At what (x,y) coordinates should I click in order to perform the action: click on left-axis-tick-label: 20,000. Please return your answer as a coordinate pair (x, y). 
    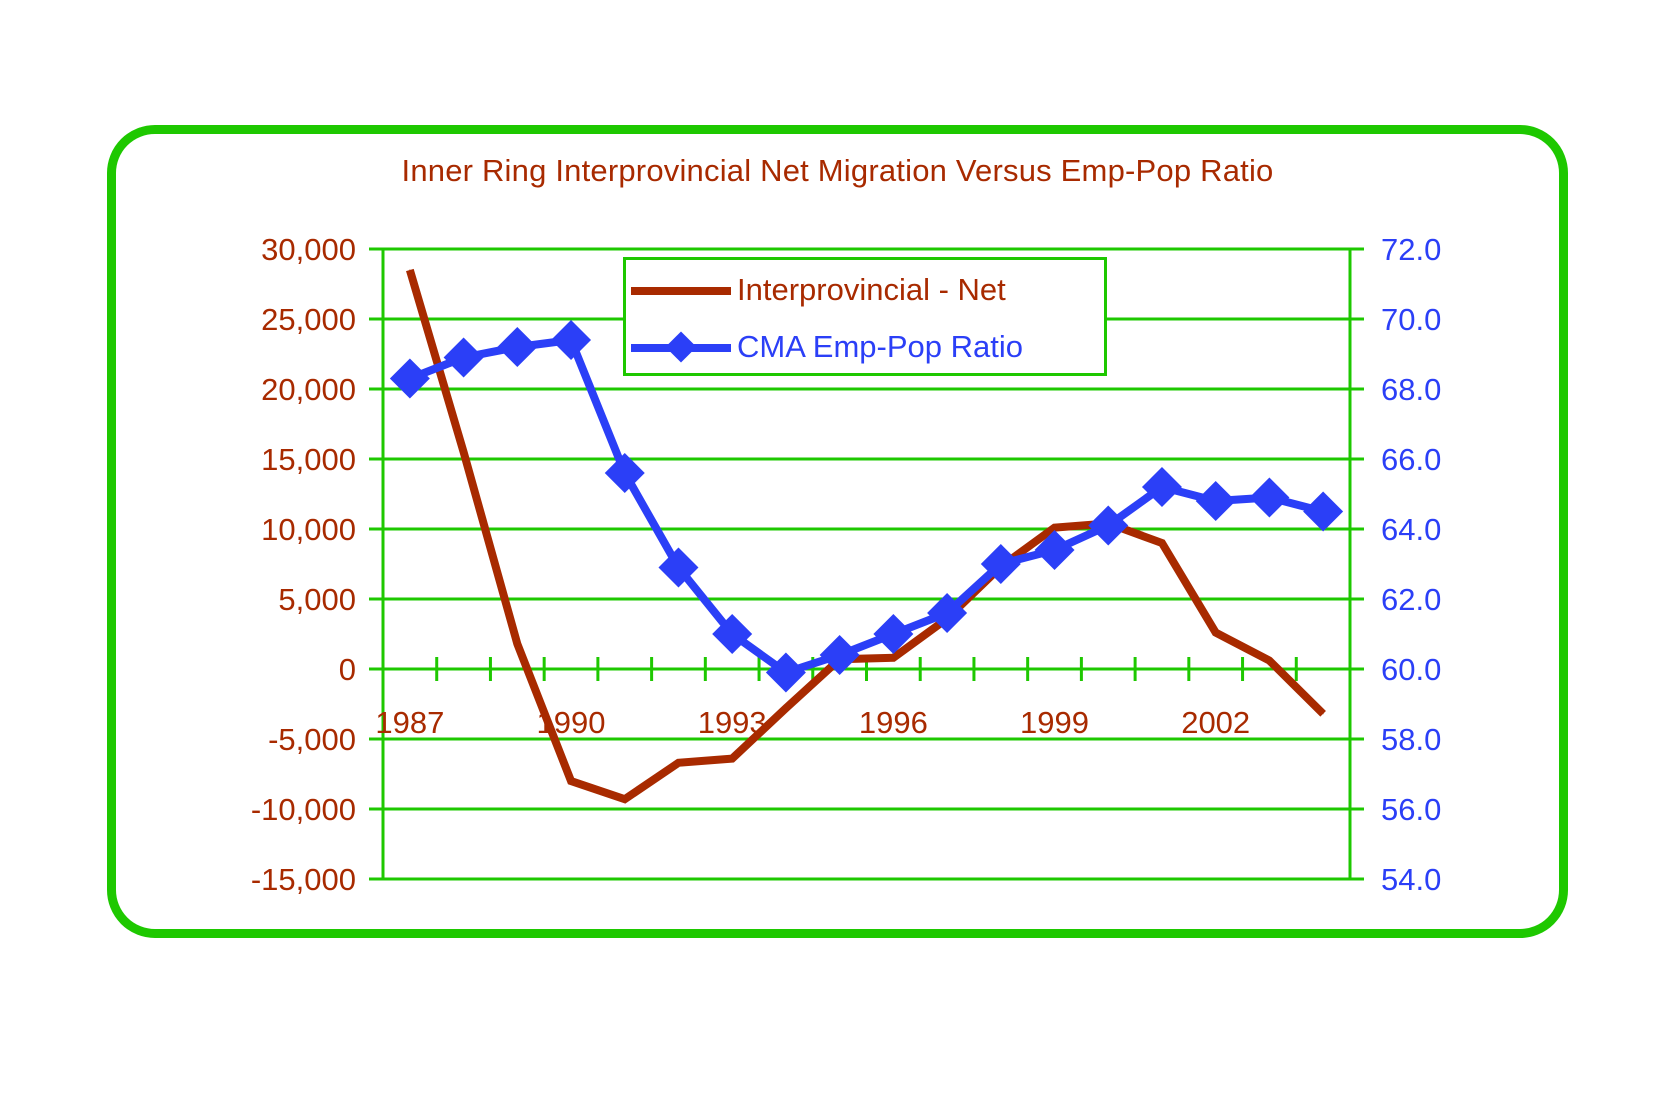
    Looking at the image, I should click on (308, 389).